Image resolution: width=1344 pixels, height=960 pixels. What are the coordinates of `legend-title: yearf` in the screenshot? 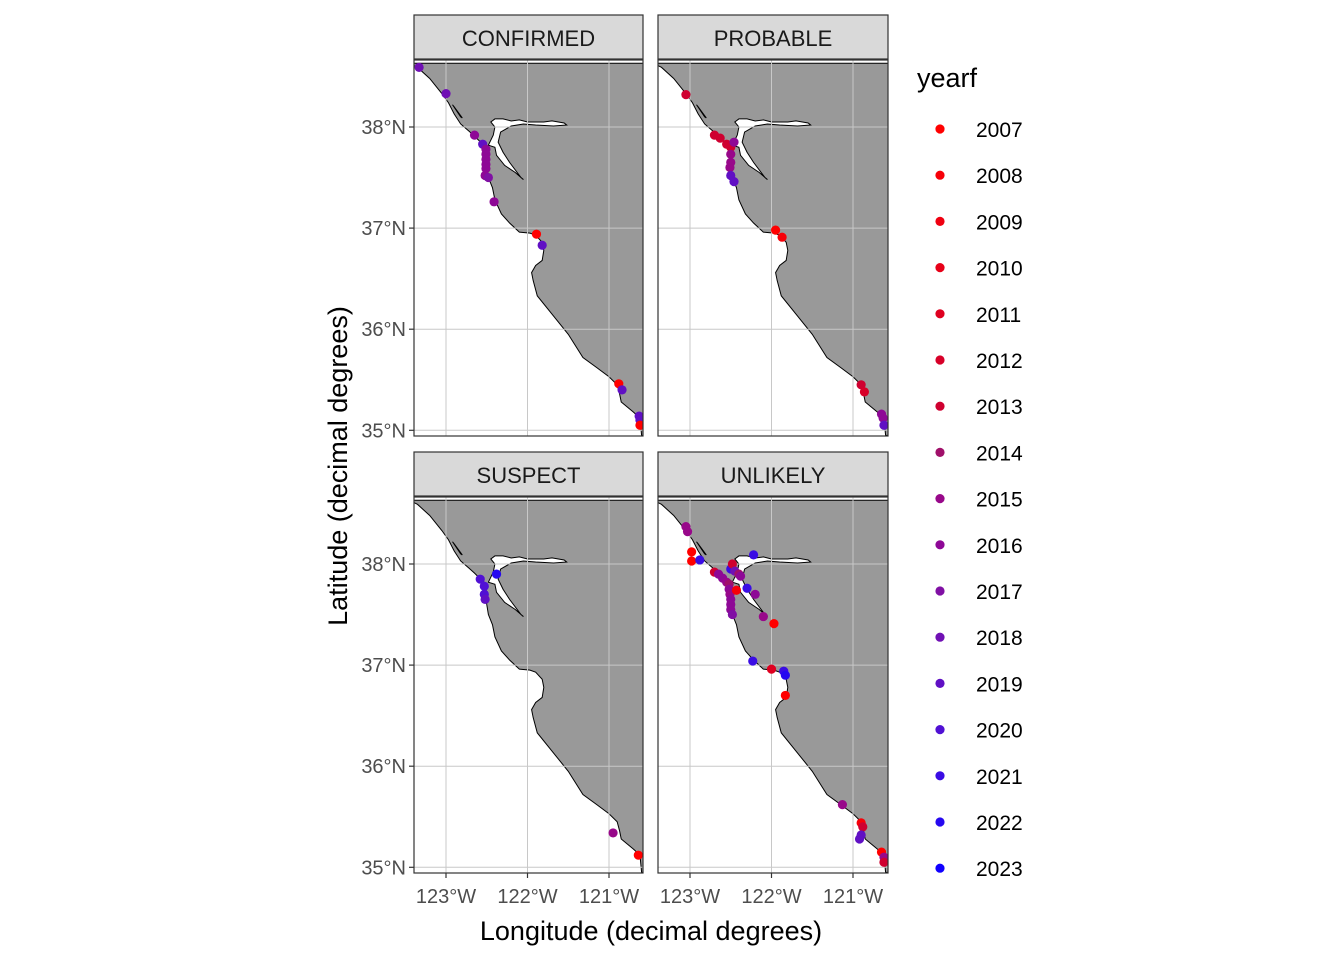 It's located at (947, 78).